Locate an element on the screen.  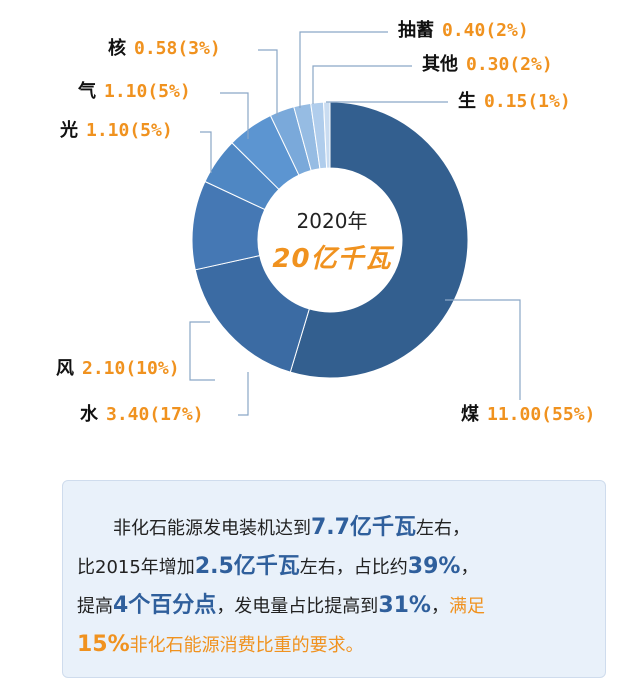
summary-highlight: 31% is located at coordinates (404, 605).